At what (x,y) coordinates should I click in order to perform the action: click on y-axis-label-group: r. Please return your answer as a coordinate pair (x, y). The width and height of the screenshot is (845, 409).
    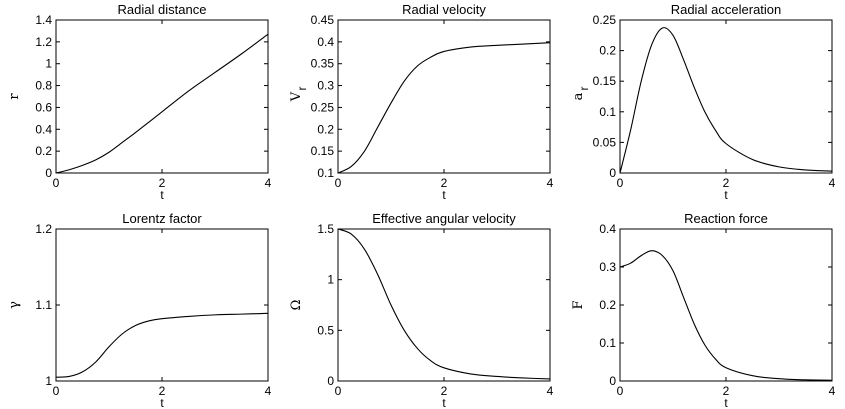
    Looking at the image, I should click on (14, 96).